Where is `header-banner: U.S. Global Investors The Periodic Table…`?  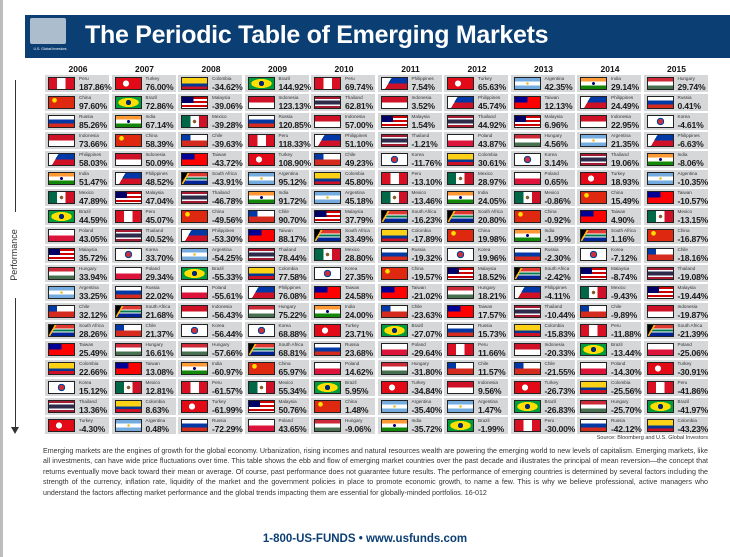 header-banner: U.S. Global Investors The Periodic Table… is located at coordinates (377, 36).